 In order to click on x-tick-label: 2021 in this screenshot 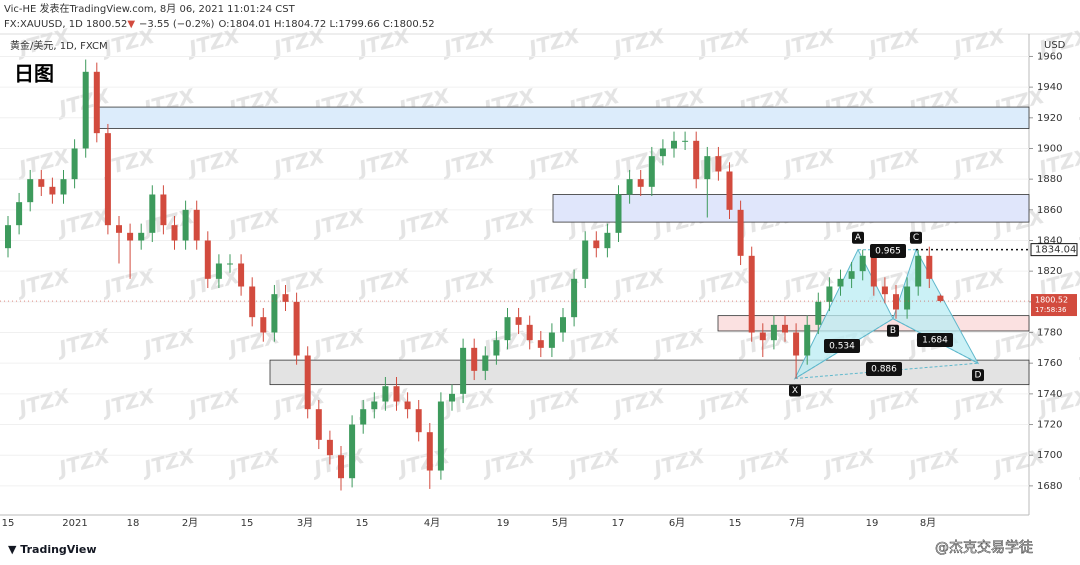, I will do `click(74, 523)`.